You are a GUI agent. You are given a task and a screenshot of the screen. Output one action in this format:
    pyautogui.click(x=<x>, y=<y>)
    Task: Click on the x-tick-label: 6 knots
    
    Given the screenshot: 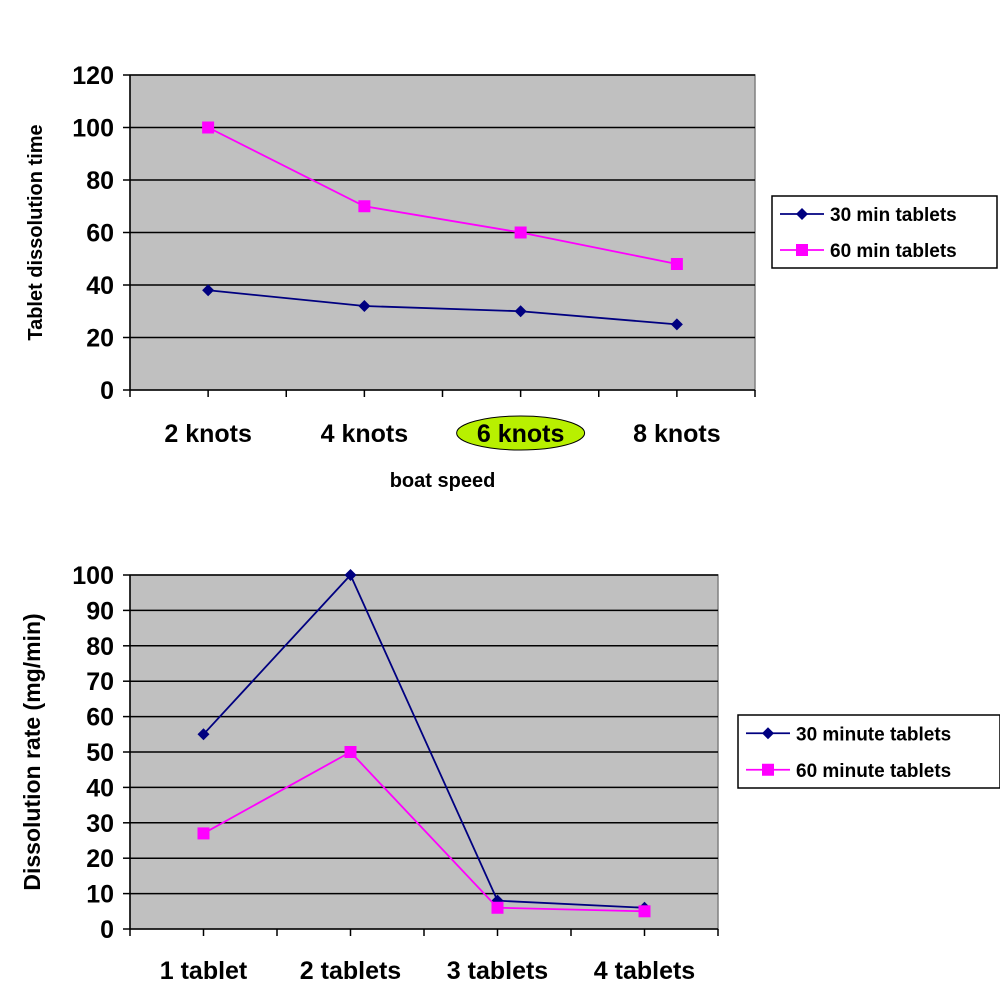 What is the action you would take?
    pyautogui.click(x=521, y=434)
    